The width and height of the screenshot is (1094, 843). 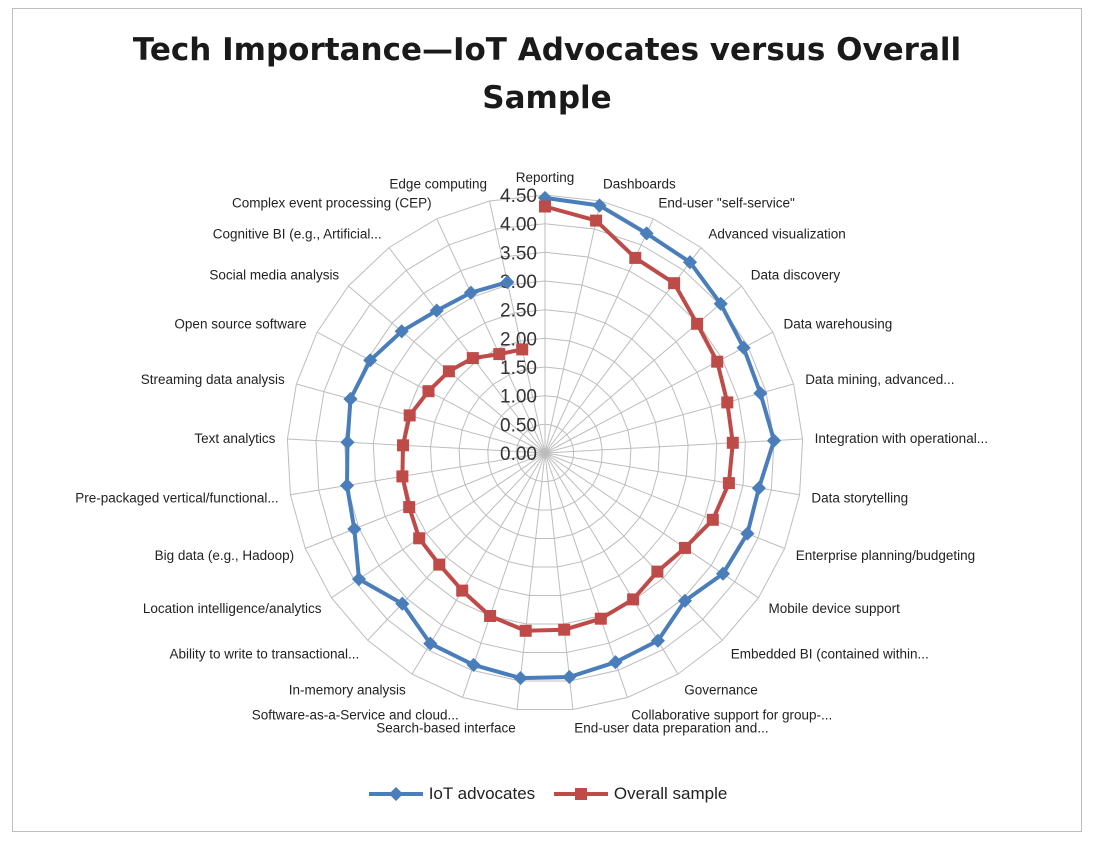 I want to click on category-label: Complex event processing (CEP), so click(x=332, y=203).